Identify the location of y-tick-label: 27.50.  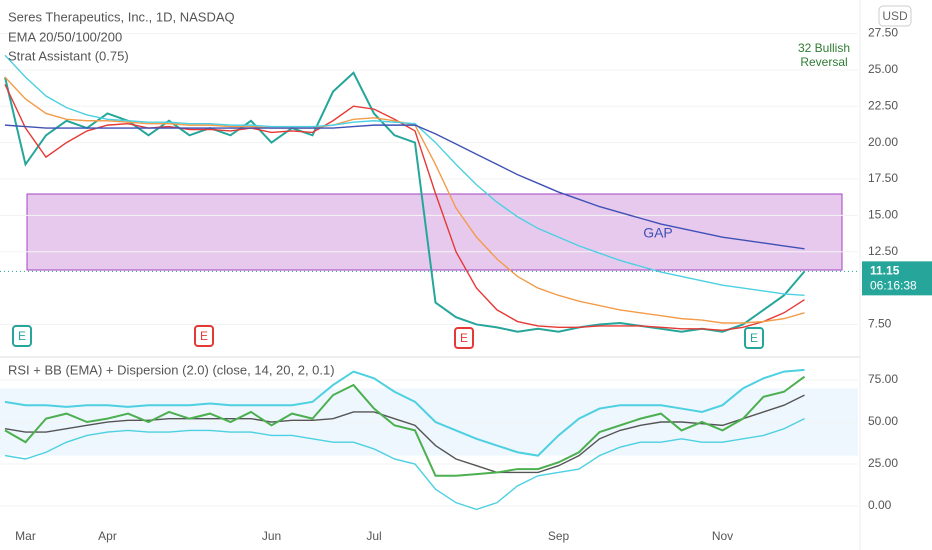
(883, 33).